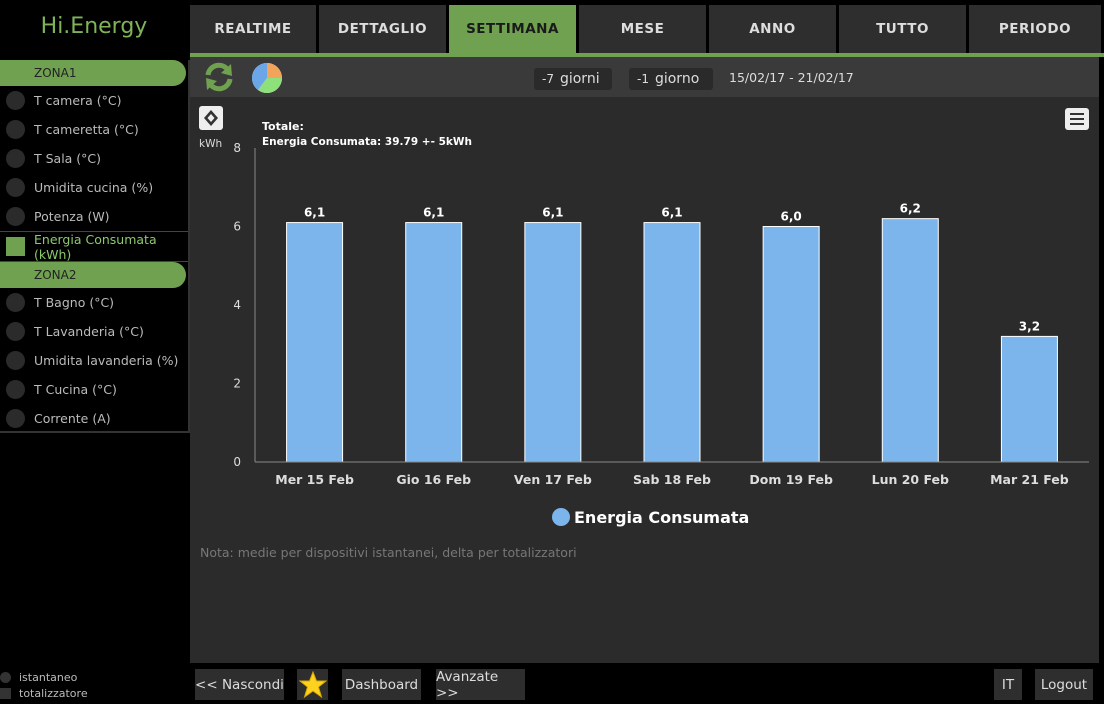 The height and width of the screenshot is (704, 1104). What do you see at coordinates (93, 73) in the screenshot?
I see `zone-header-1: ZONA1` at bounding box center [93, 73].